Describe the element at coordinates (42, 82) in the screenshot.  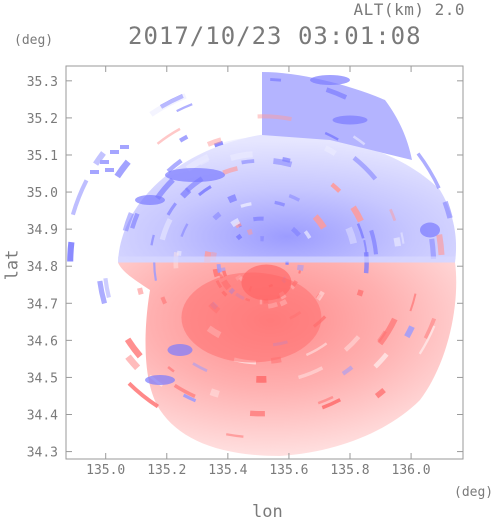
I see `y-tick-label: 35.3` at that location.